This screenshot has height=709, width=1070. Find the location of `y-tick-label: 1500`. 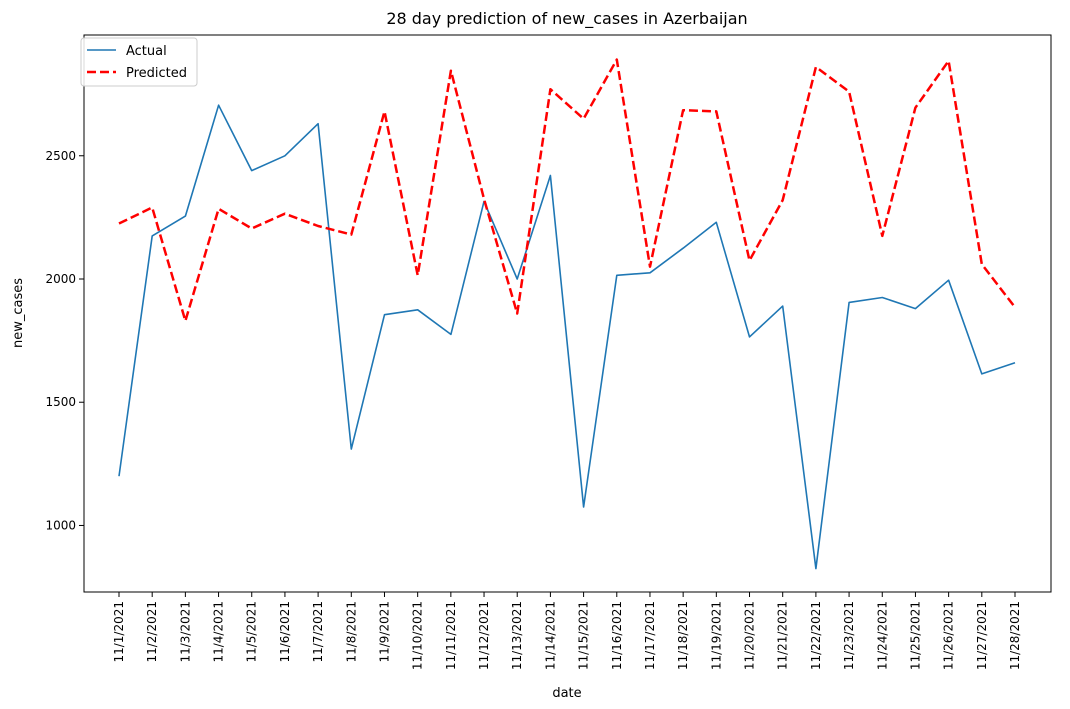

y-tick-label: 1500 is located at coordinates (60, 402).